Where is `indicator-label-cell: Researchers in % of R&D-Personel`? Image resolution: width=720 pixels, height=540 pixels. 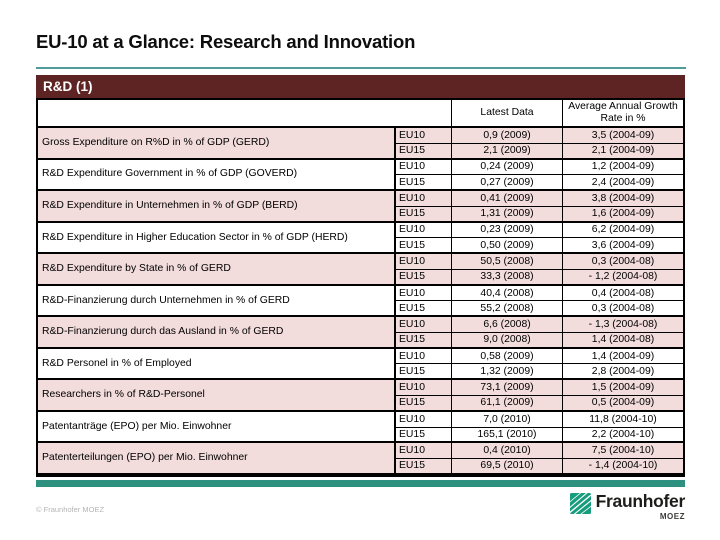 indicator-label-cell: Researchers in % of R&D-Personel is located at coordinates (217, 396).